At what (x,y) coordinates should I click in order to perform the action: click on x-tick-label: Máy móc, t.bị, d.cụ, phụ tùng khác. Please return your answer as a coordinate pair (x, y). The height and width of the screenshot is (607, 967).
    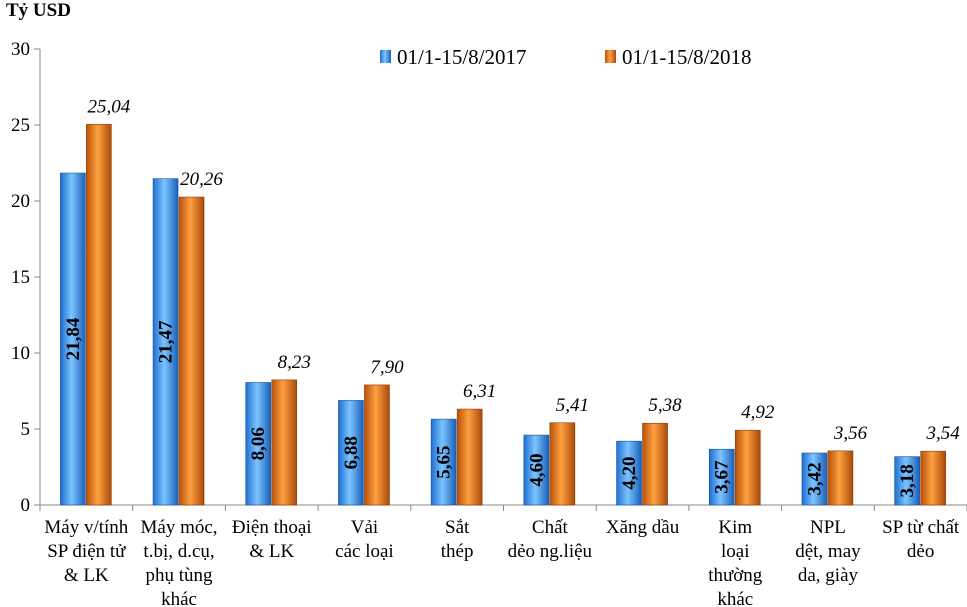
    Looking at the image, I should click on (179, 562).